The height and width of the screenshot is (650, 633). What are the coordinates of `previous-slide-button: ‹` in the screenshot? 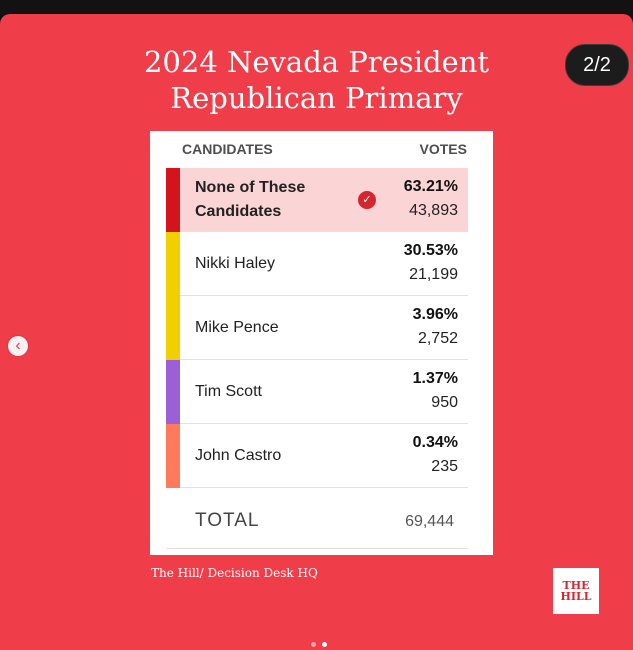 It's located at (18, 346).